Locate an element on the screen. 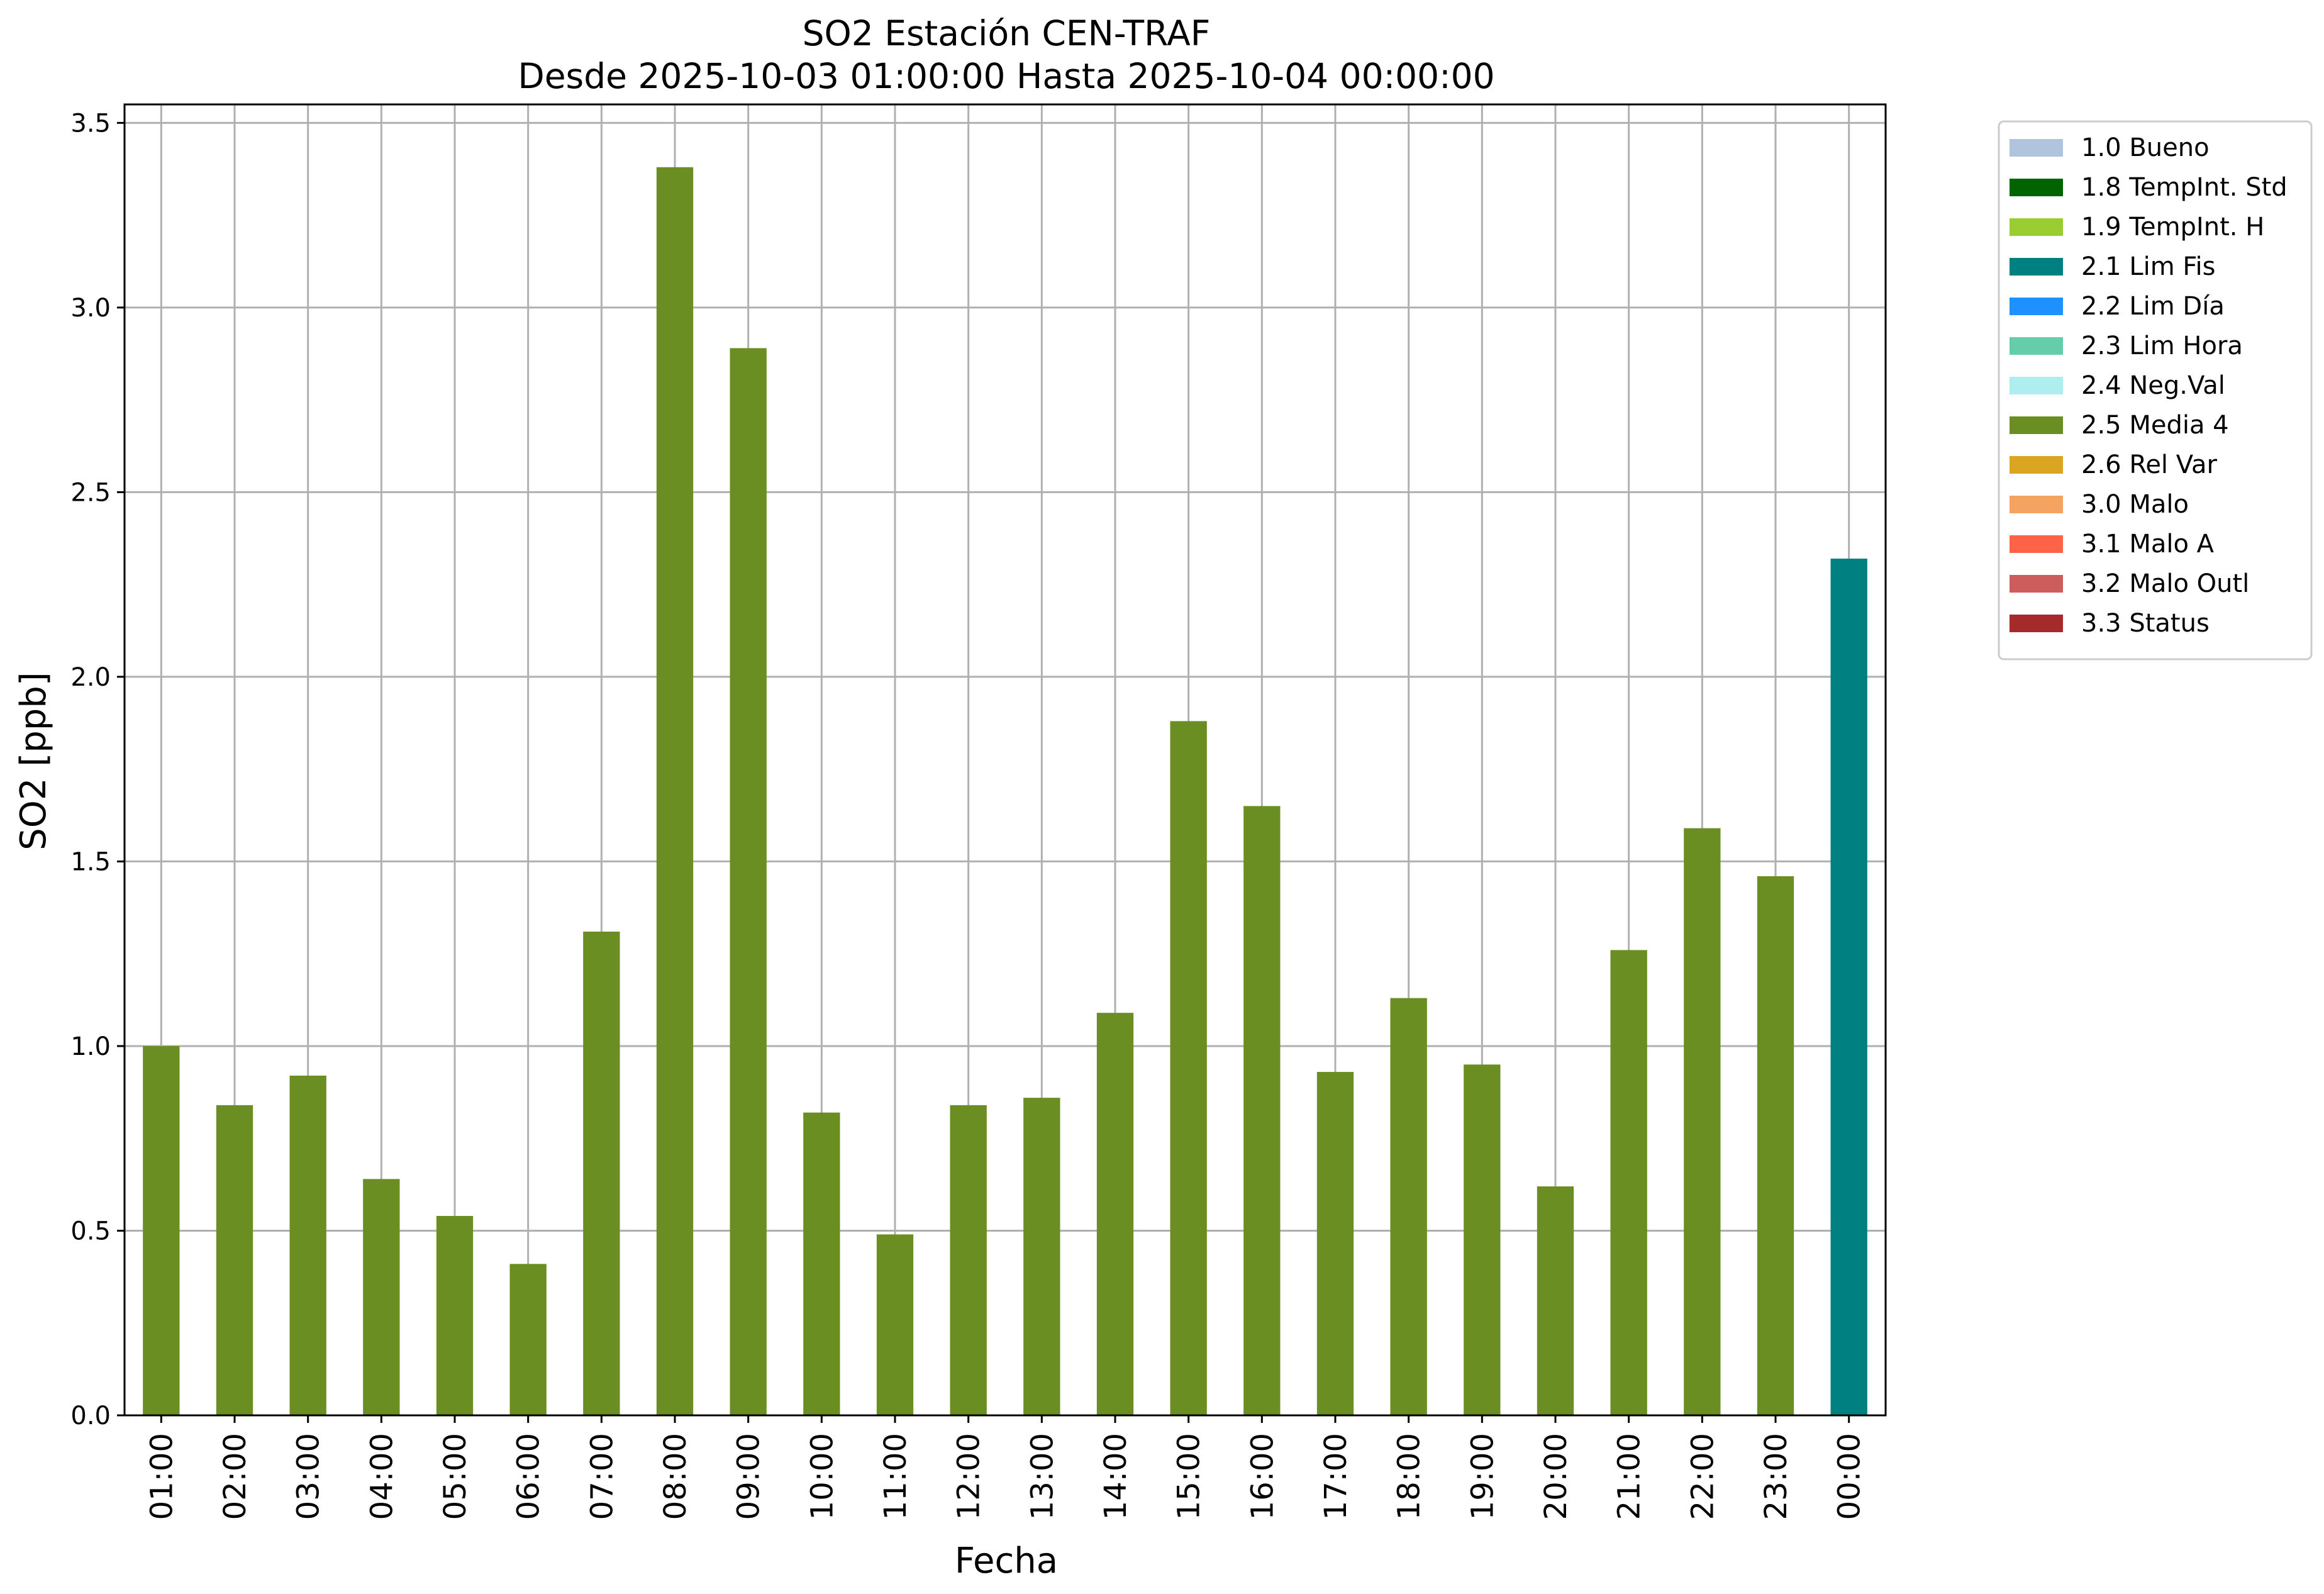 This screenshot has height=1594, width=2324. x-tick-label: 14:00 is located at coordinates (1115, 1477).